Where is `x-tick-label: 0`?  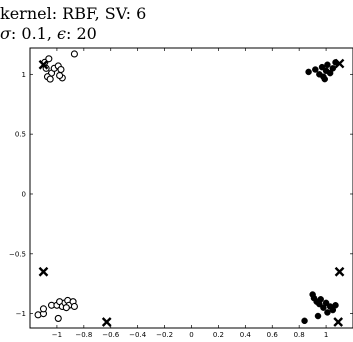 x-tick-label: 0 is located at coordinates (191, 335).